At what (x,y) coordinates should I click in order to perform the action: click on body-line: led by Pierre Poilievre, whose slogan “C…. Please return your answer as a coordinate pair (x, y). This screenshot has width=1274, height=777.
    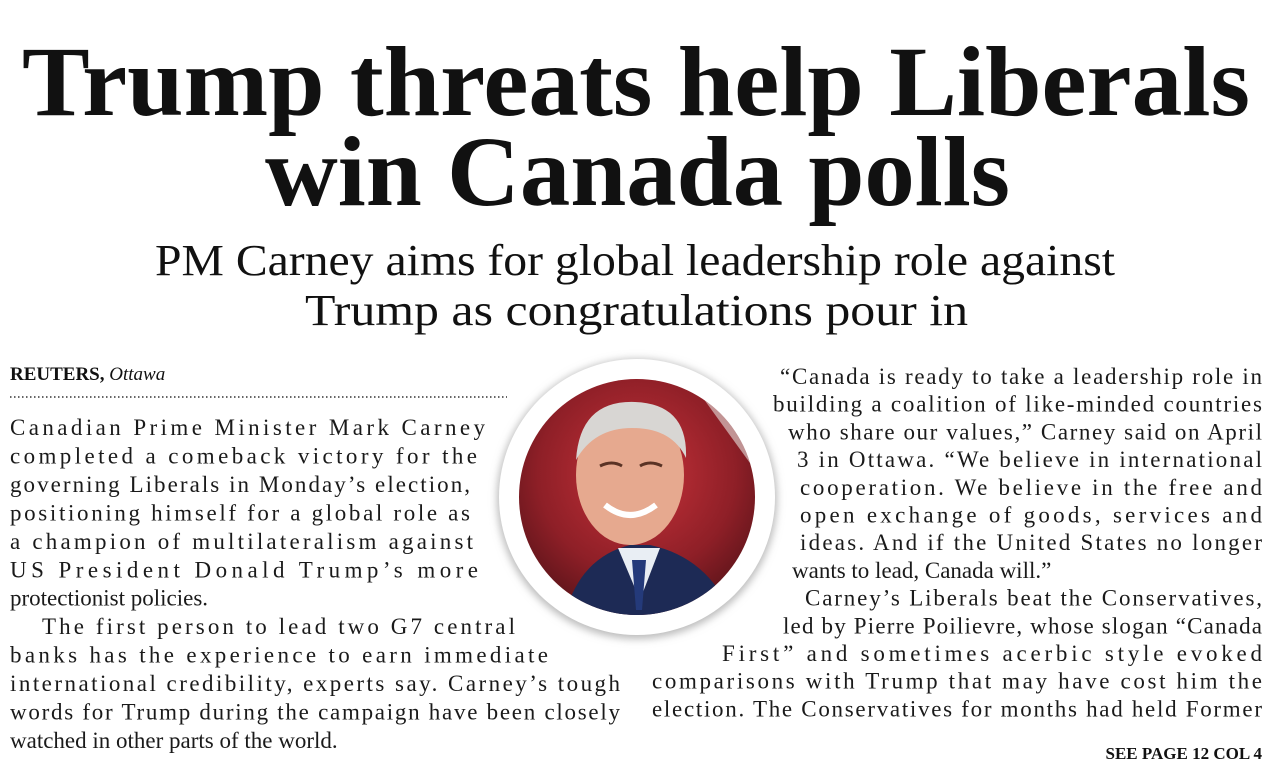
    Looking at the image, I should click on (1022, 625).